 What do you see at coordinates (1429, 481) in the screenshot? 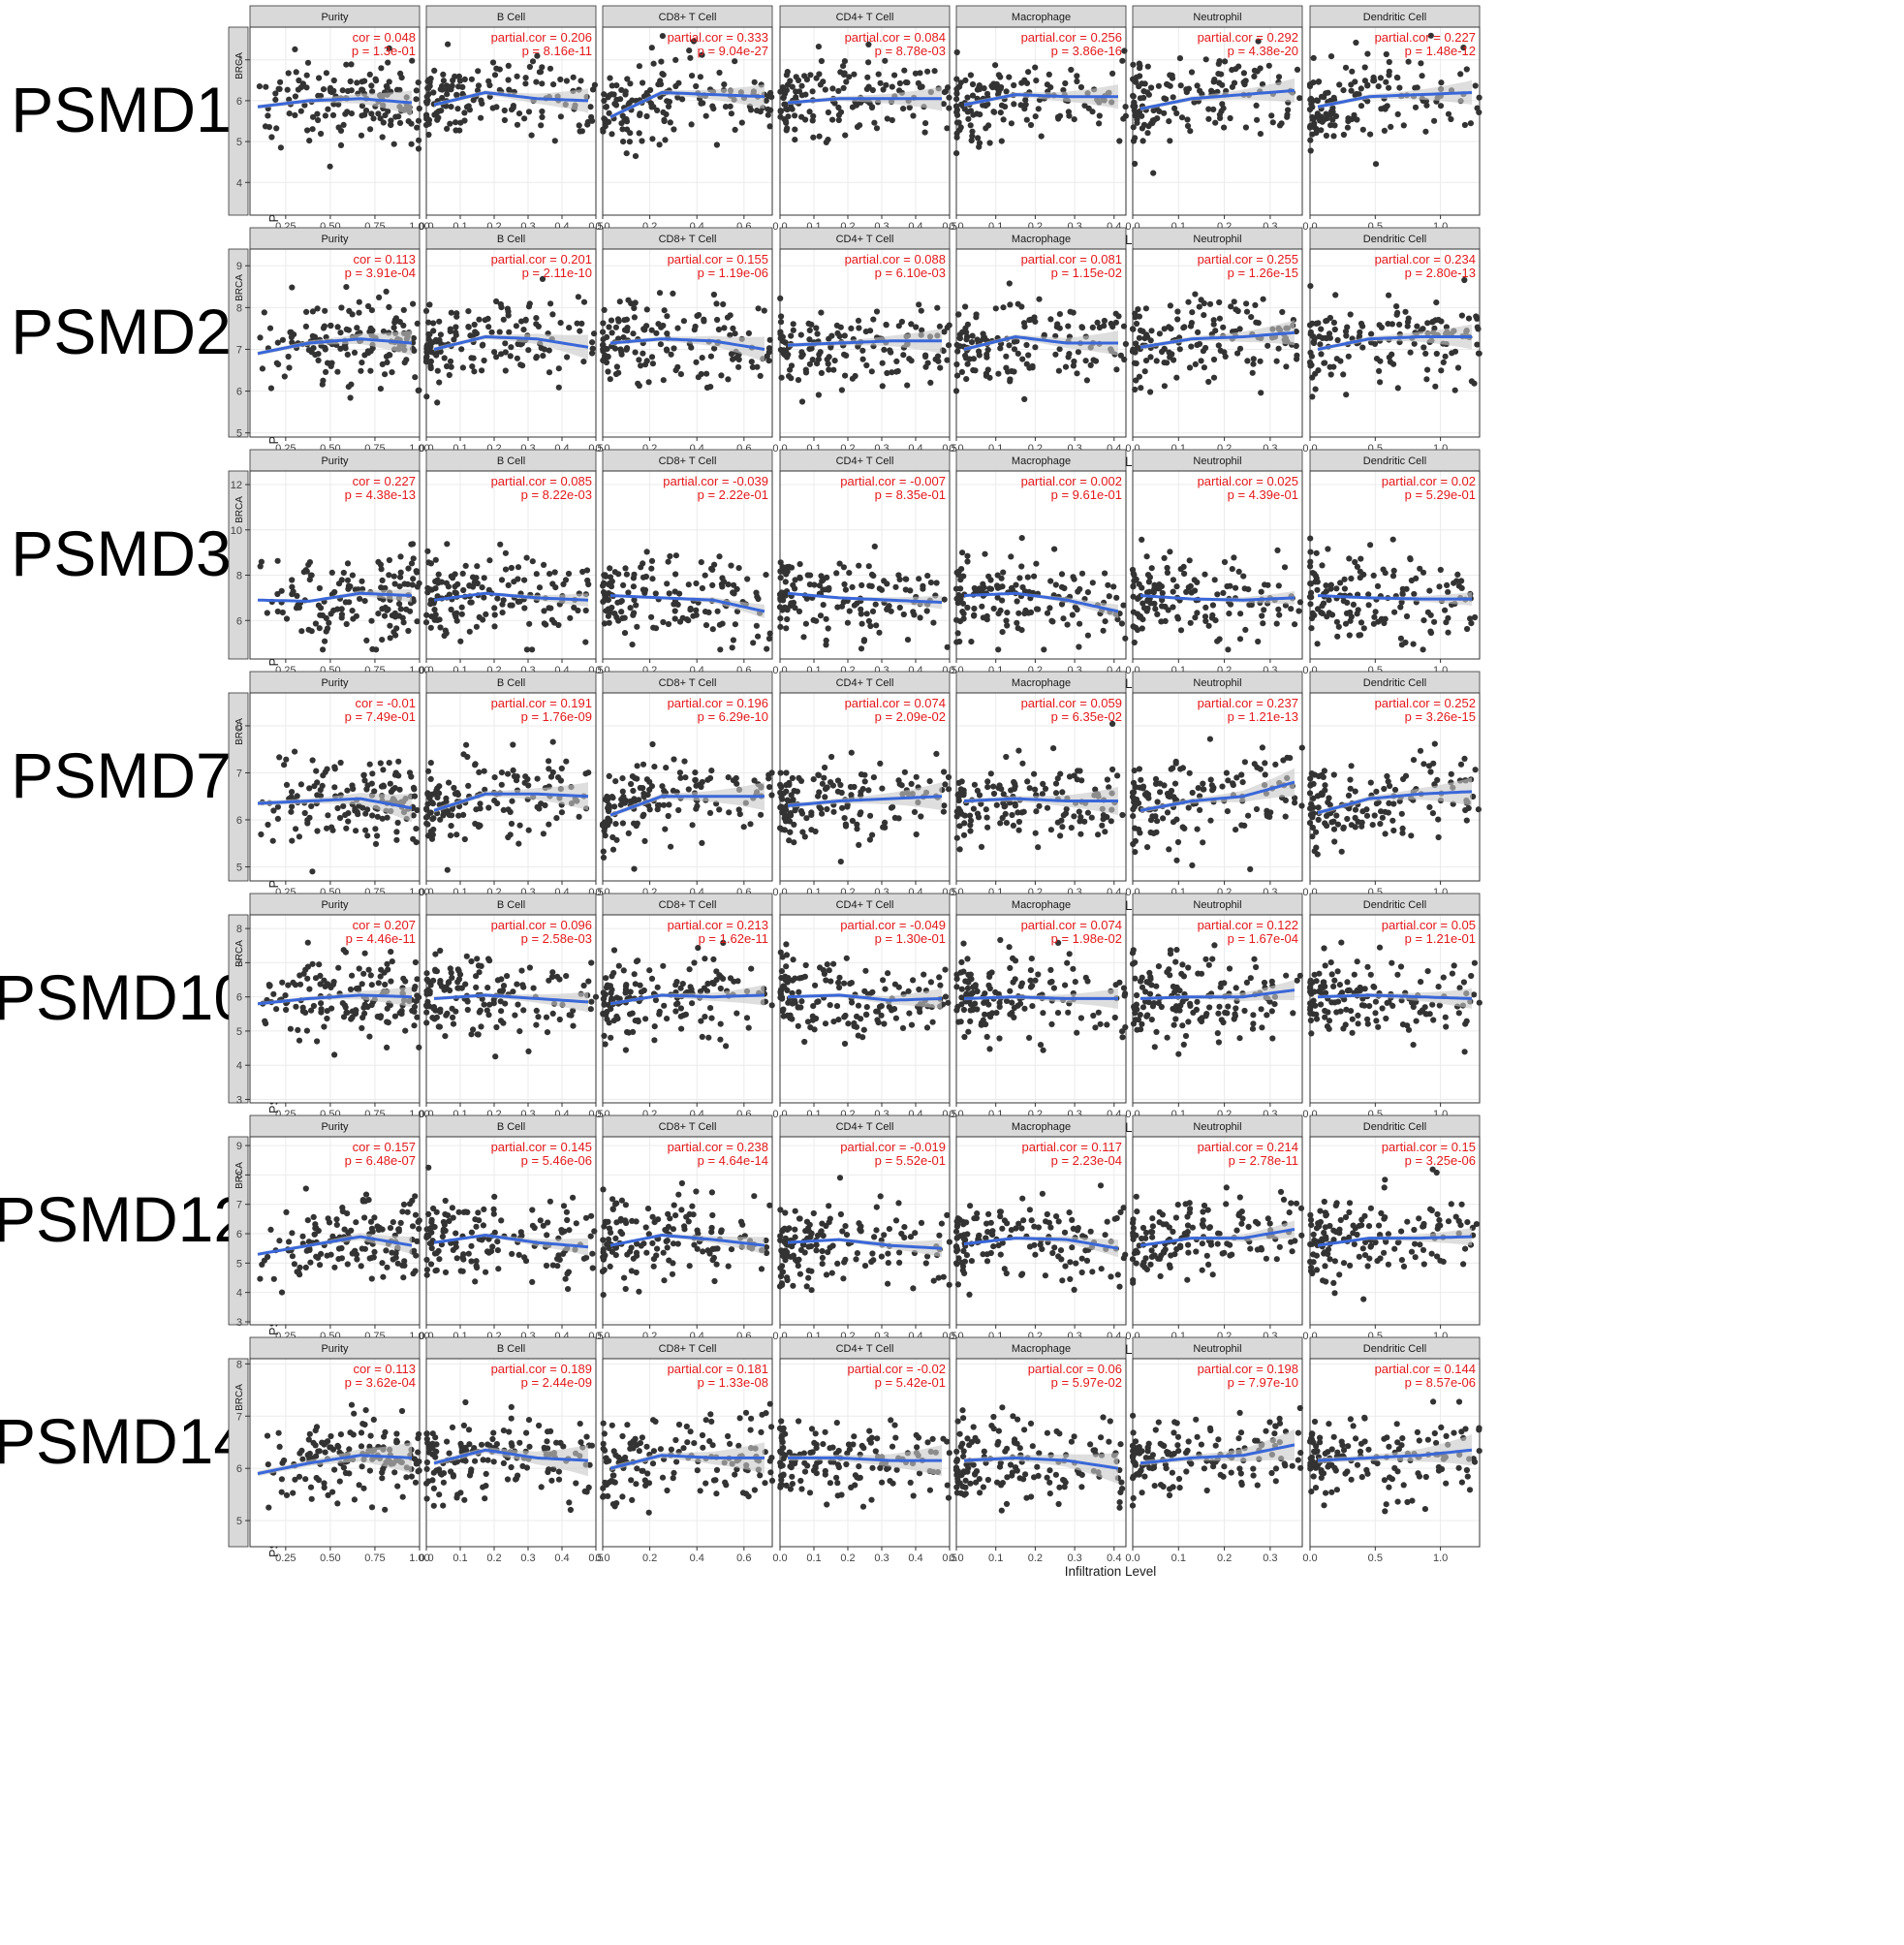
I see `correlation-label: partial.cor = 0.02` at bounding box center [1429, 481].